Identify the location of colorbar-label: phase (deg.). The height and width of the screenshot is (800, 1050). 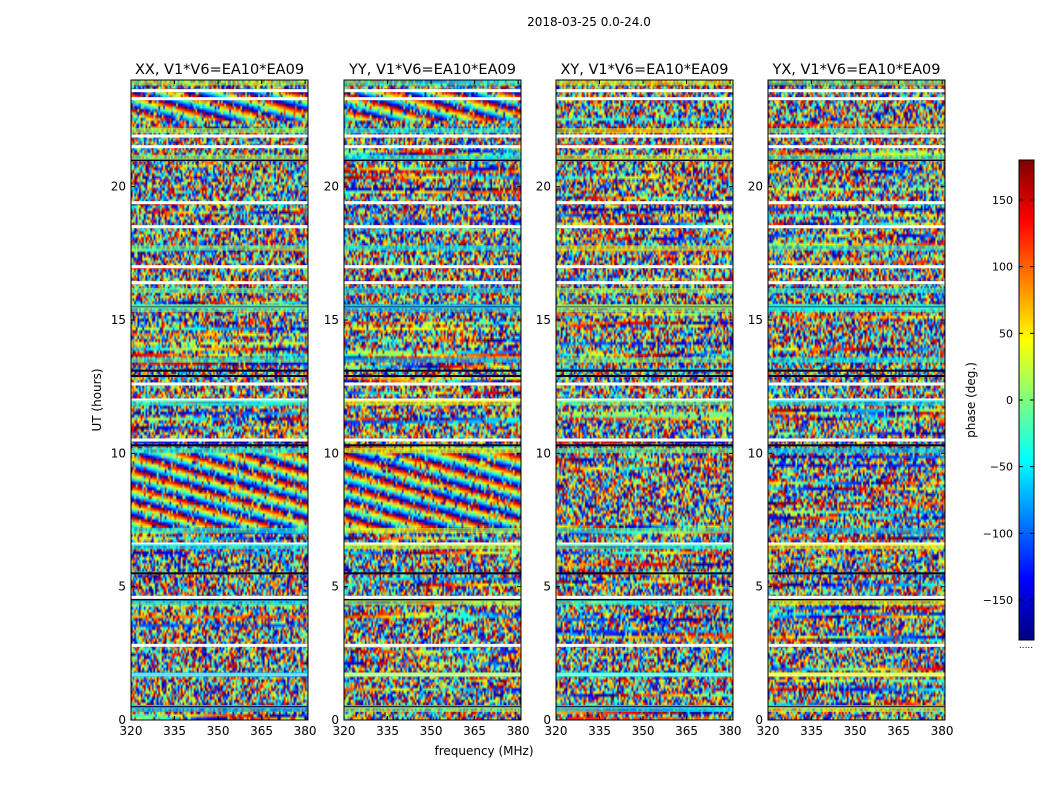
(971, 400).